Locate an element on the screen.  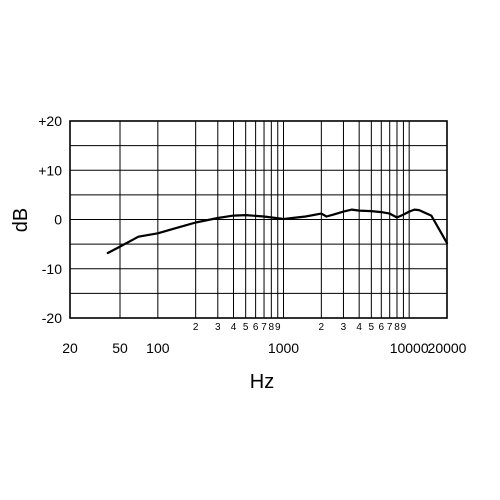
y-axis-label: dB is located at coordinates (21, 220).